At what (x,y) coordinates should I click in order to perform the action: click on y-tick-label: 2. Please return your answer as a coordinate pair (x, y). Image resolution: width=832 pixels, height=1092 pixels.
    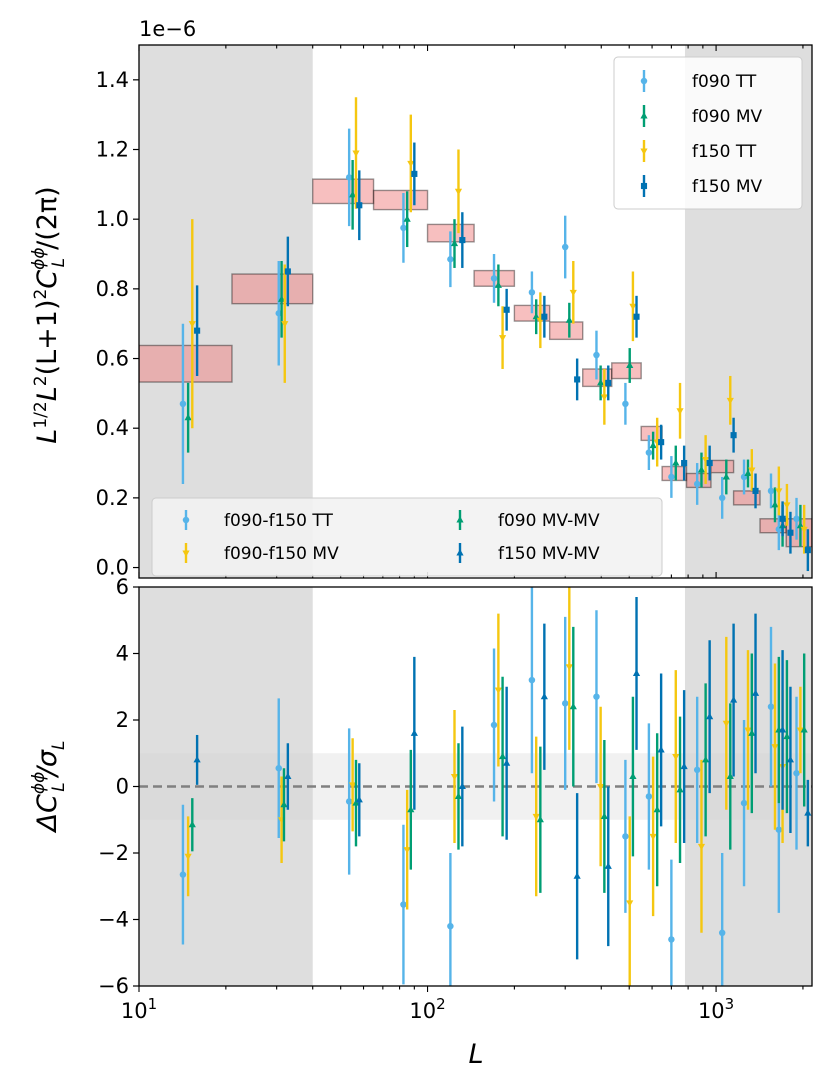
    Looking at the image, I should click on (122, 720).